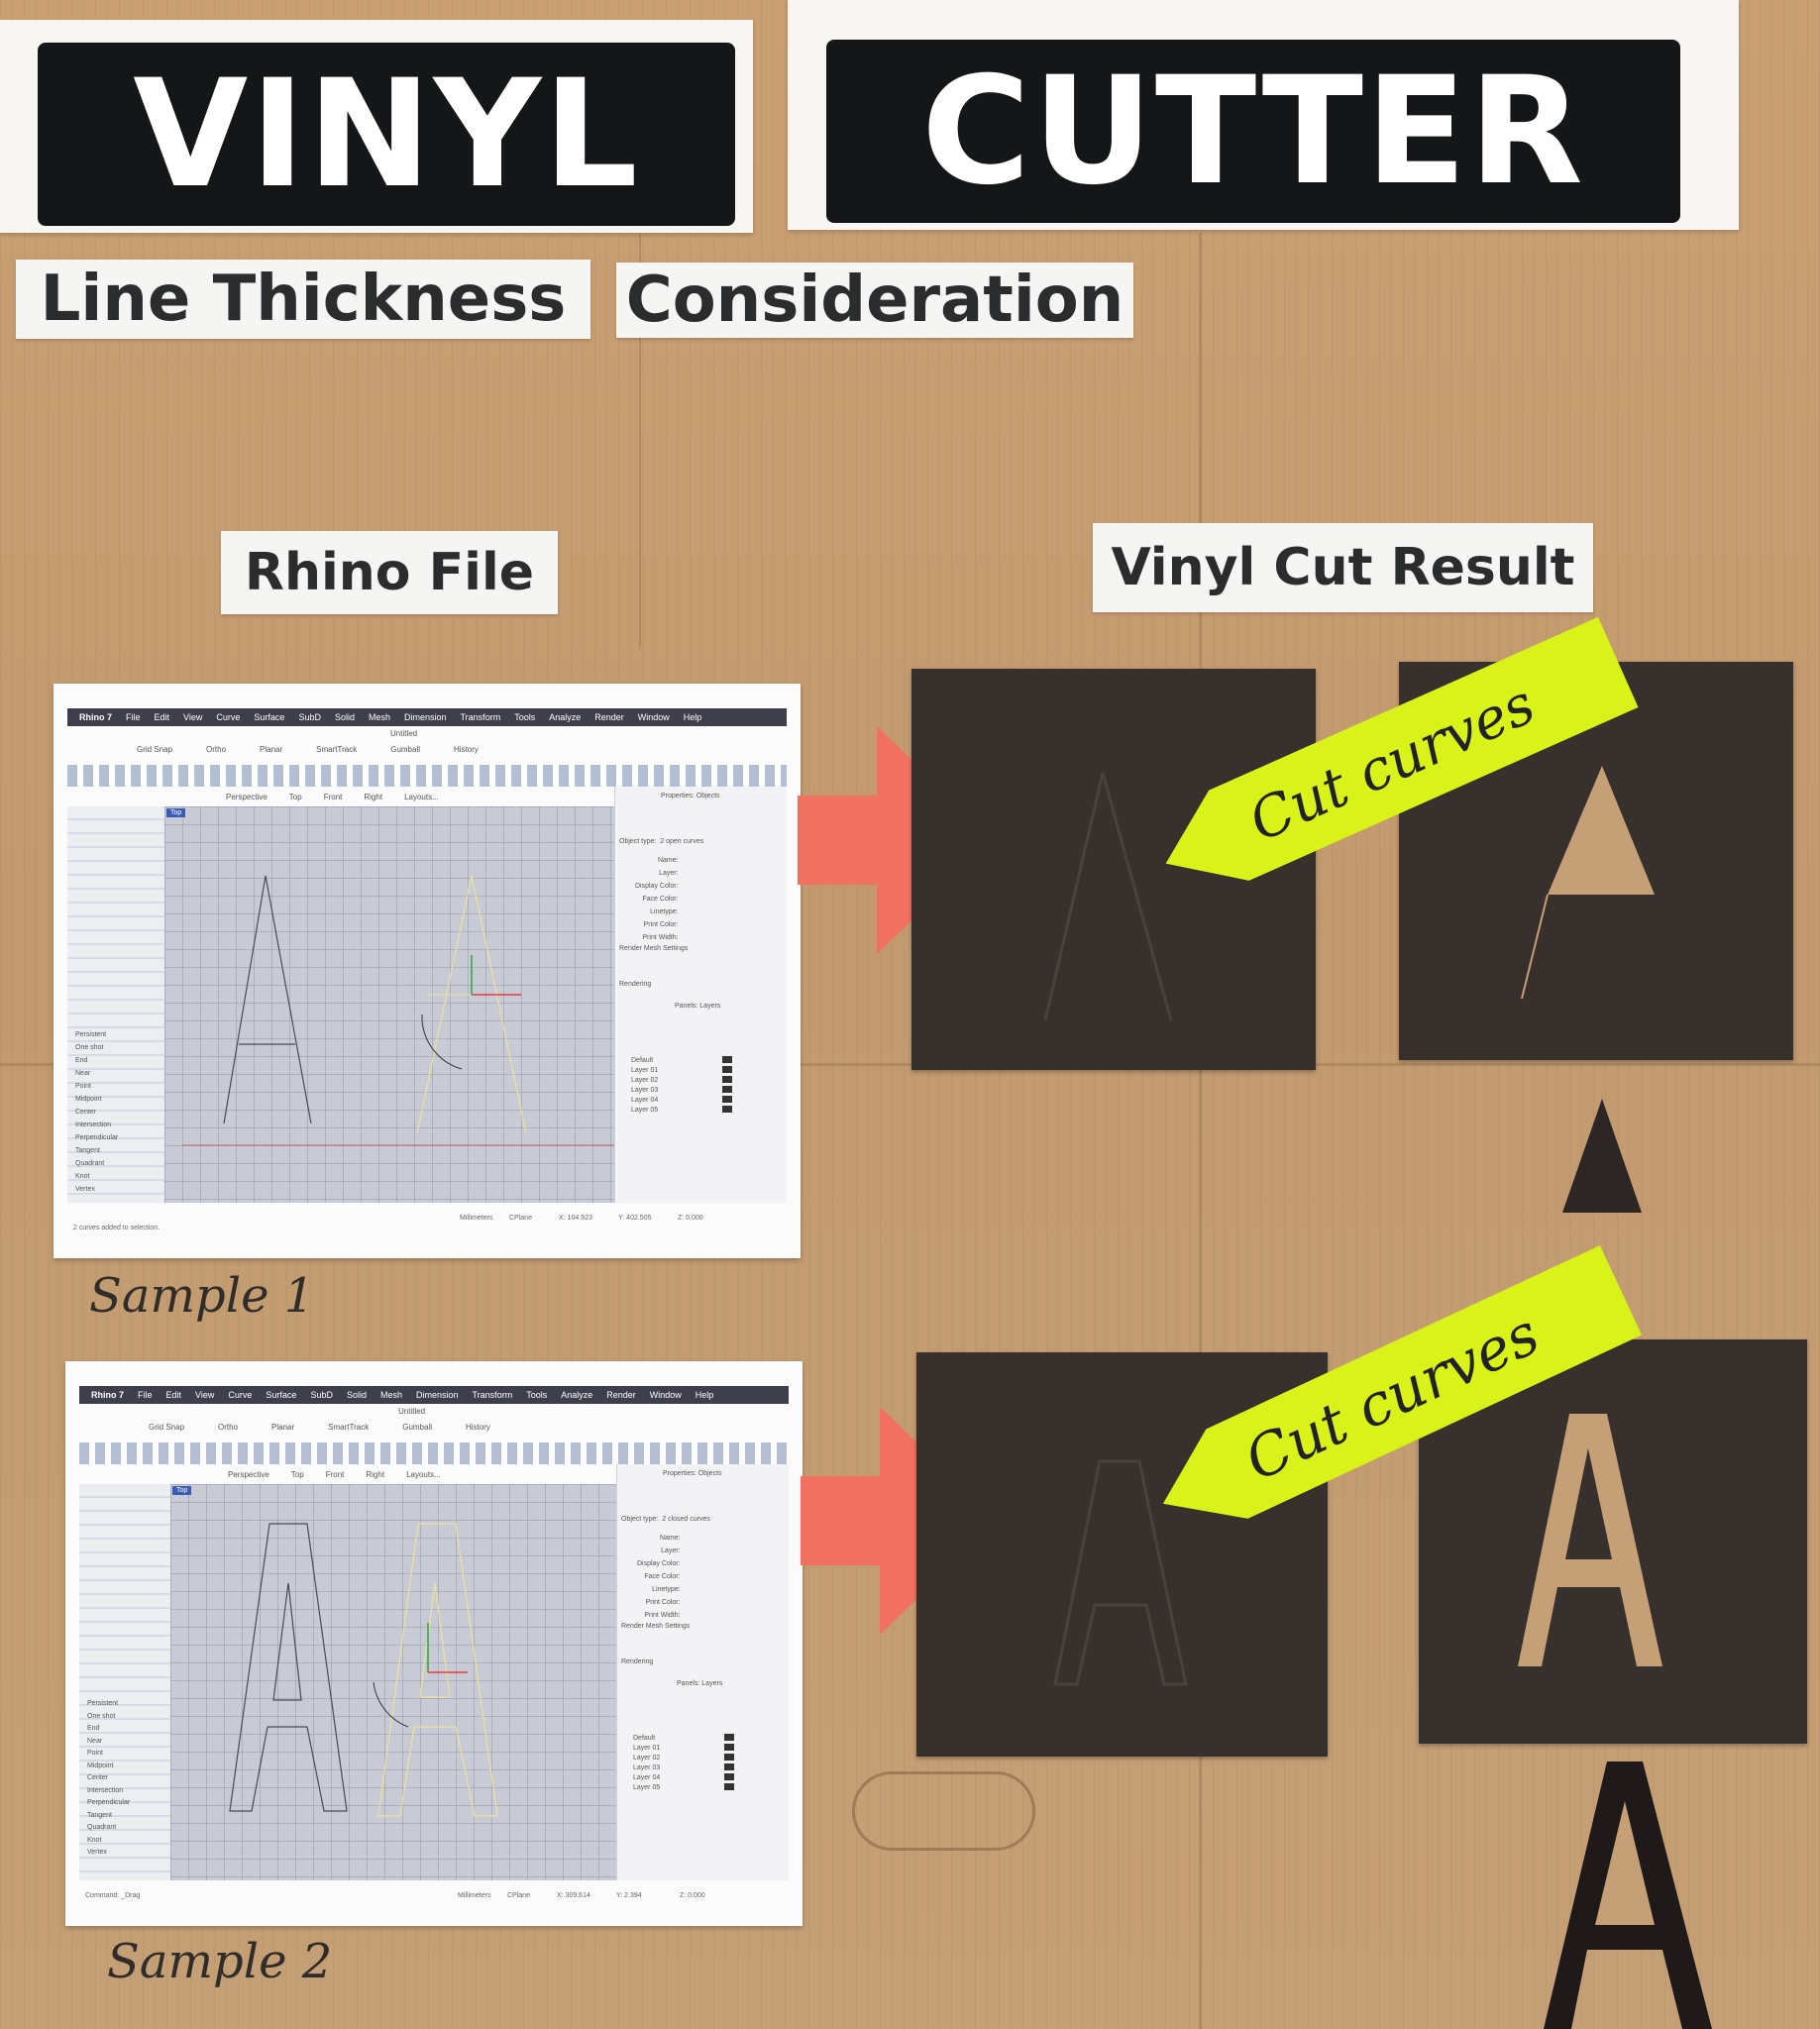 The image size is (1820, 2029). Describe the element at coordinates (386, 135) in the screenshot. I see `title-vinyl: VINYL` at that location.